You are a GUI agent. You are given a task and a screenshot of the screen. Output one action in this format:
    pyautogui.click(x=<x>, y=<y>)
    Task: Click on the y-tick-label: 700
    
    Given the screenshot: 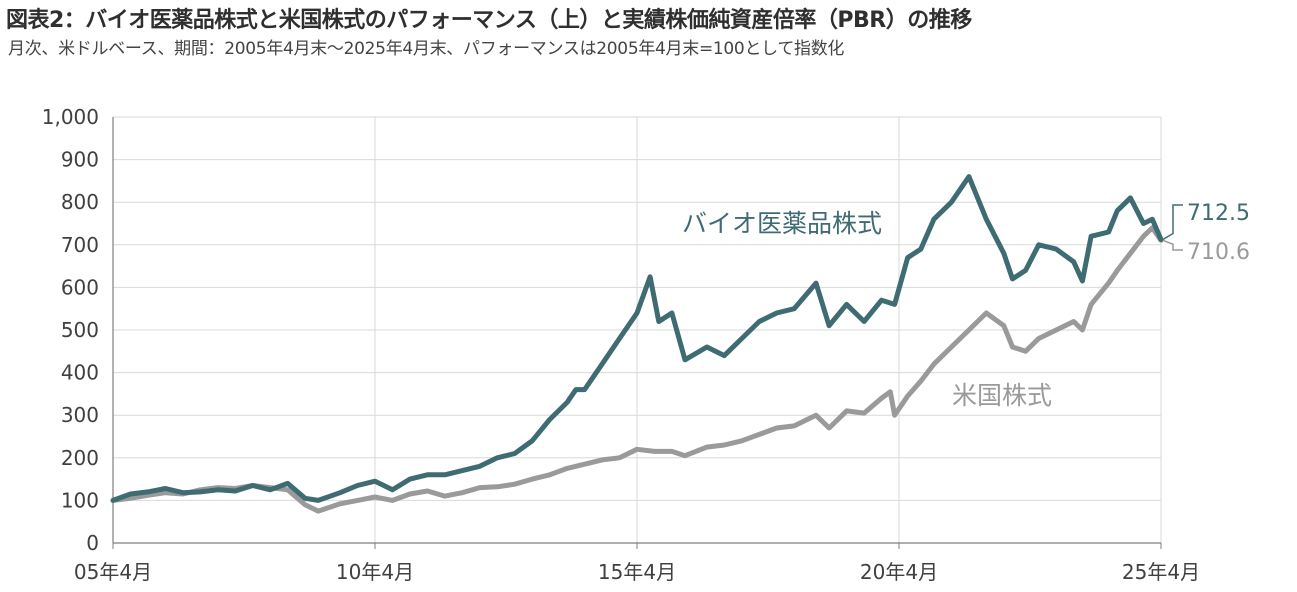 What is the action you would take?
    pyautogui.click(x=80, y=245)
    